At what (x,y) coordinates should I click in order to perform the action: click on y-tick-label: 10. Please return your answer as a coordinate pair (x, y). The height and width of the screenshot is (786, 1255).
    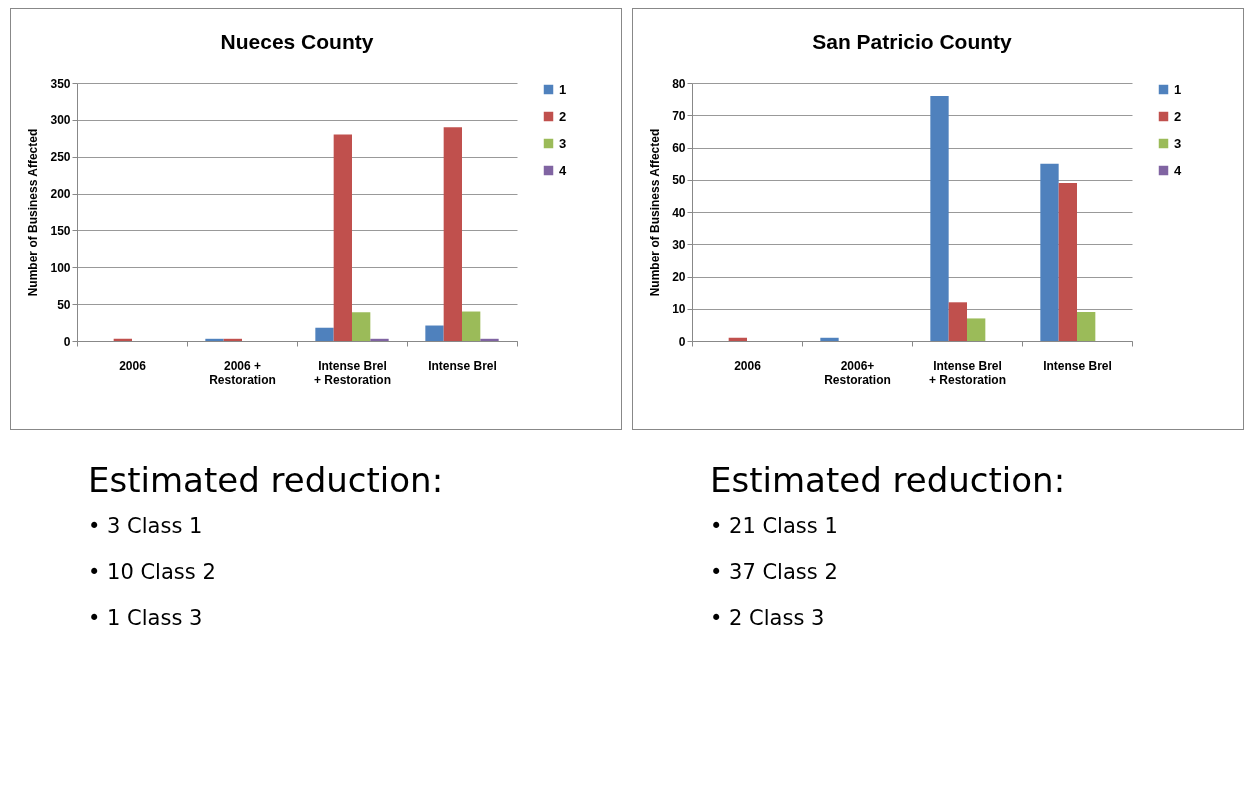
    Looking at the image, I should click on (679, 309).